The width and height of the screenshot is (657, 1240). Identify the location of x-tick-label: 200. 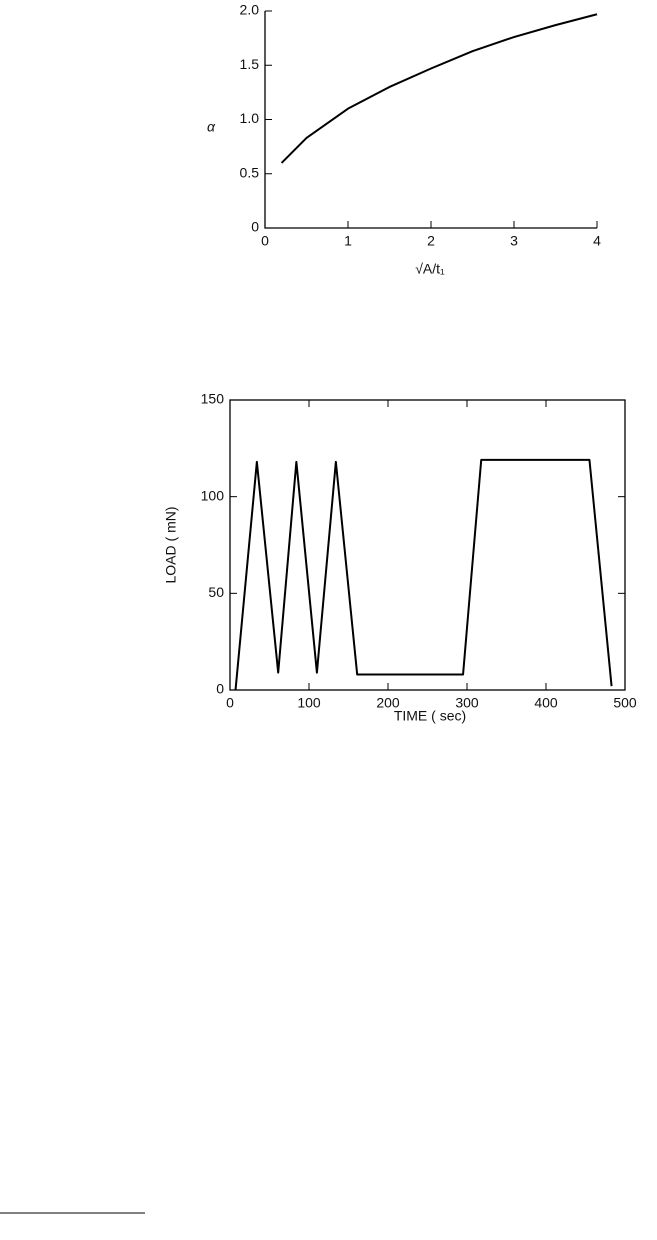
(388, 703).